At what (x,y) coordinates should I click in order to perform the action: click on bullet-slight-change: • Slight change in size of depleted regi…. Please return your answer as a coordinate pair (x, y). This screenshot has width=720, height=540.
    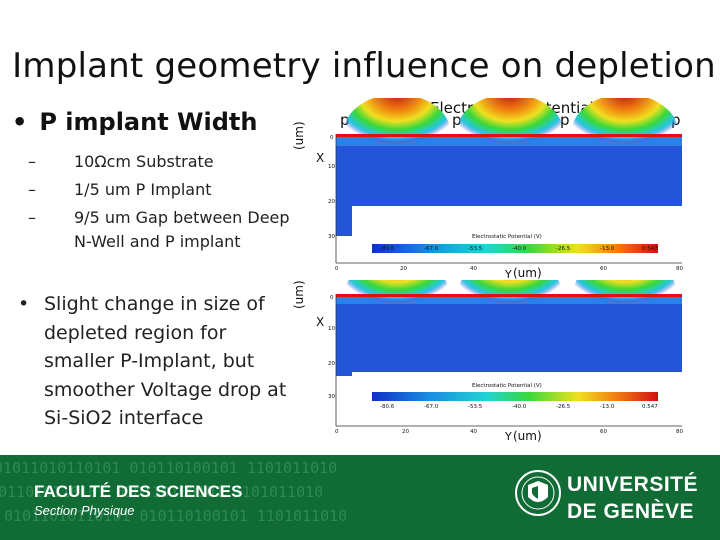
    Looking at the image, I should click on (167, 361).